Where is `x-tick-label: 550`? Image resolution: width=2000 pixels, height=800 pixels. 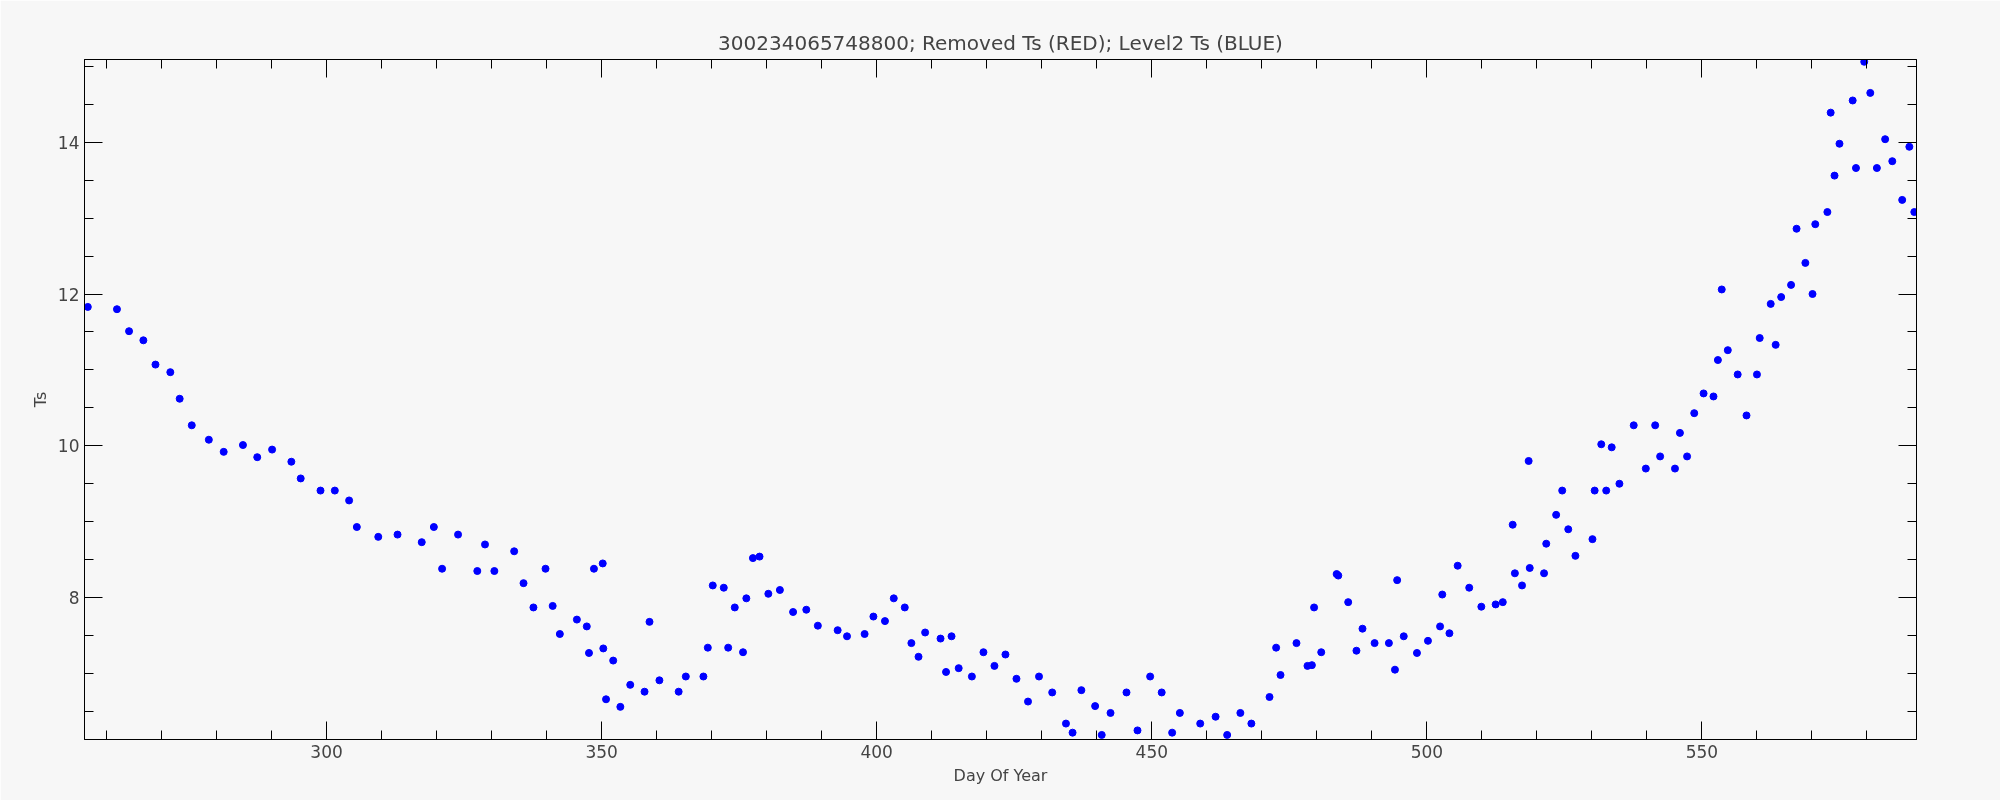
x-tick-label: 550 is located at coordinates (1702, 751).